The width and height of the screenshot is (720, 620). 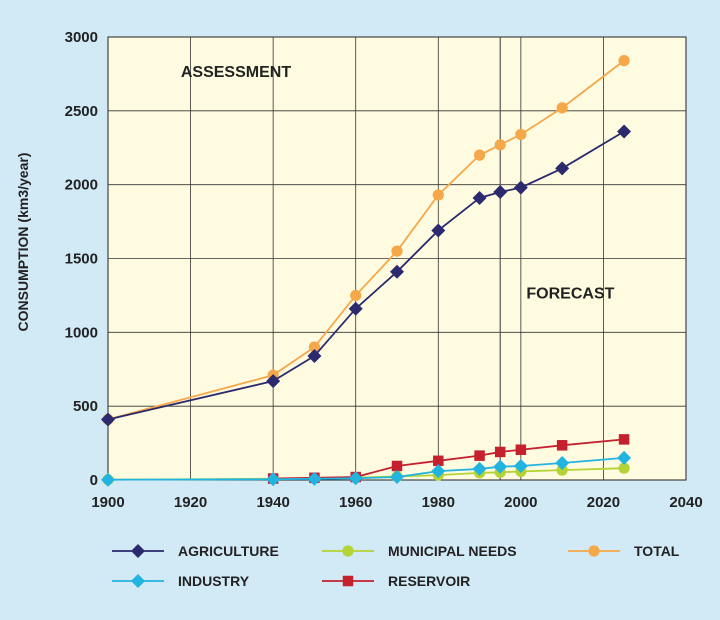 I want to click on legend-label: AGRICULTURE, so click(x=228, y=551).